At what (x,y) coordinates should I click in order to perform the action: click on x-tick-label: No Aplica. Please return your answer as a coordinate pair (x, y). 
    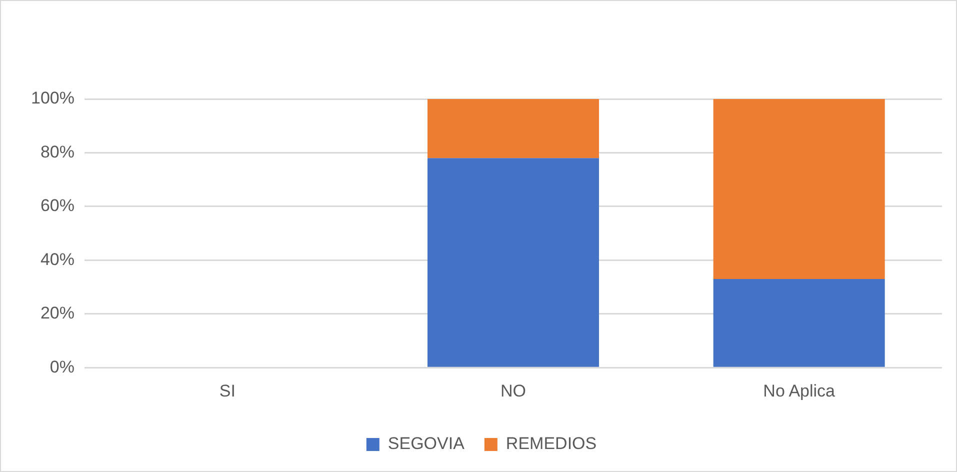
    Looking at the image, I should click on (799, 390).